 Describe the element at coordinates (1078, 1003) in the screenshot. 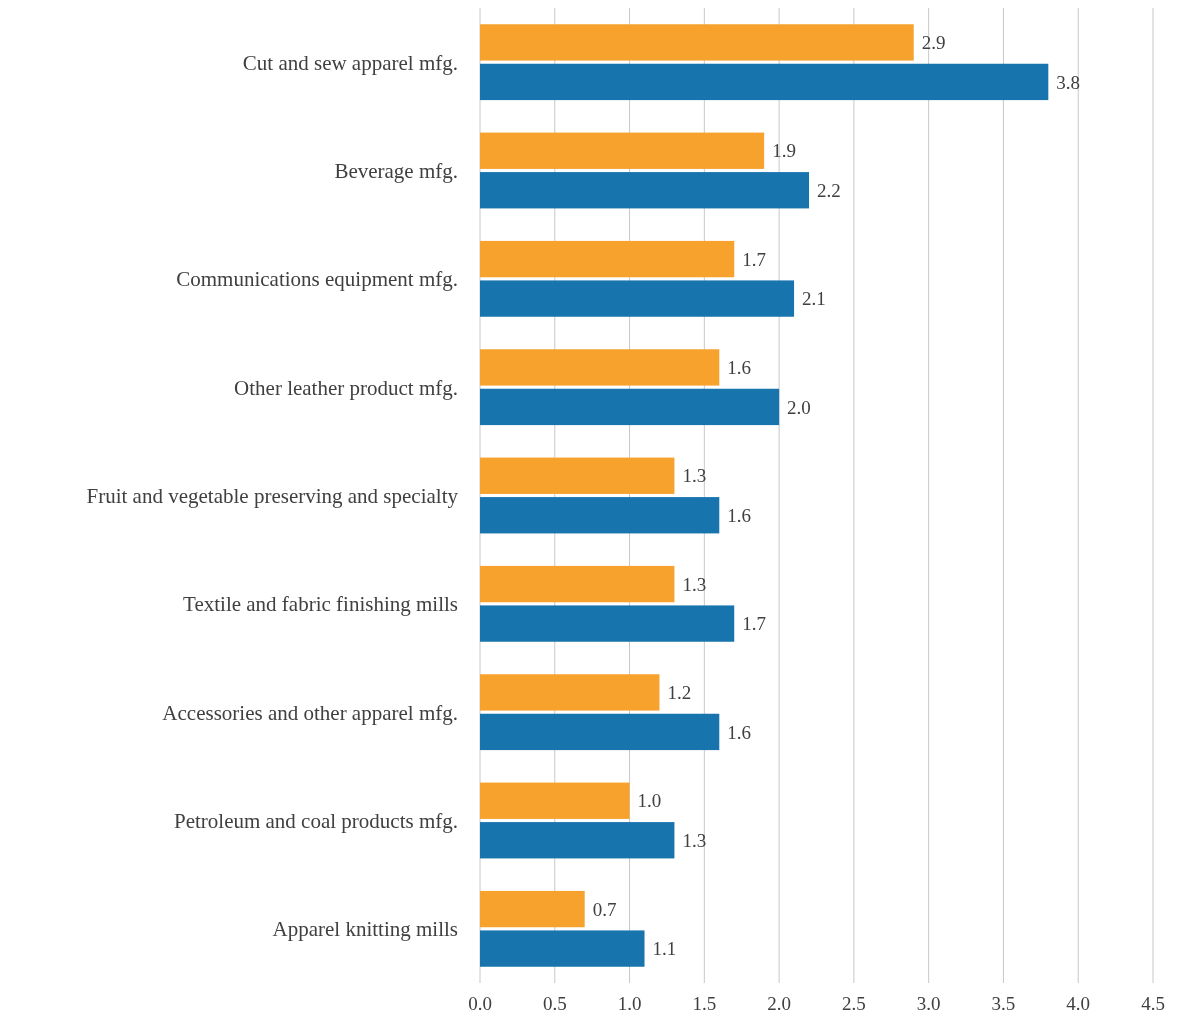

I see `x-tick-label: 4.0` at that location.